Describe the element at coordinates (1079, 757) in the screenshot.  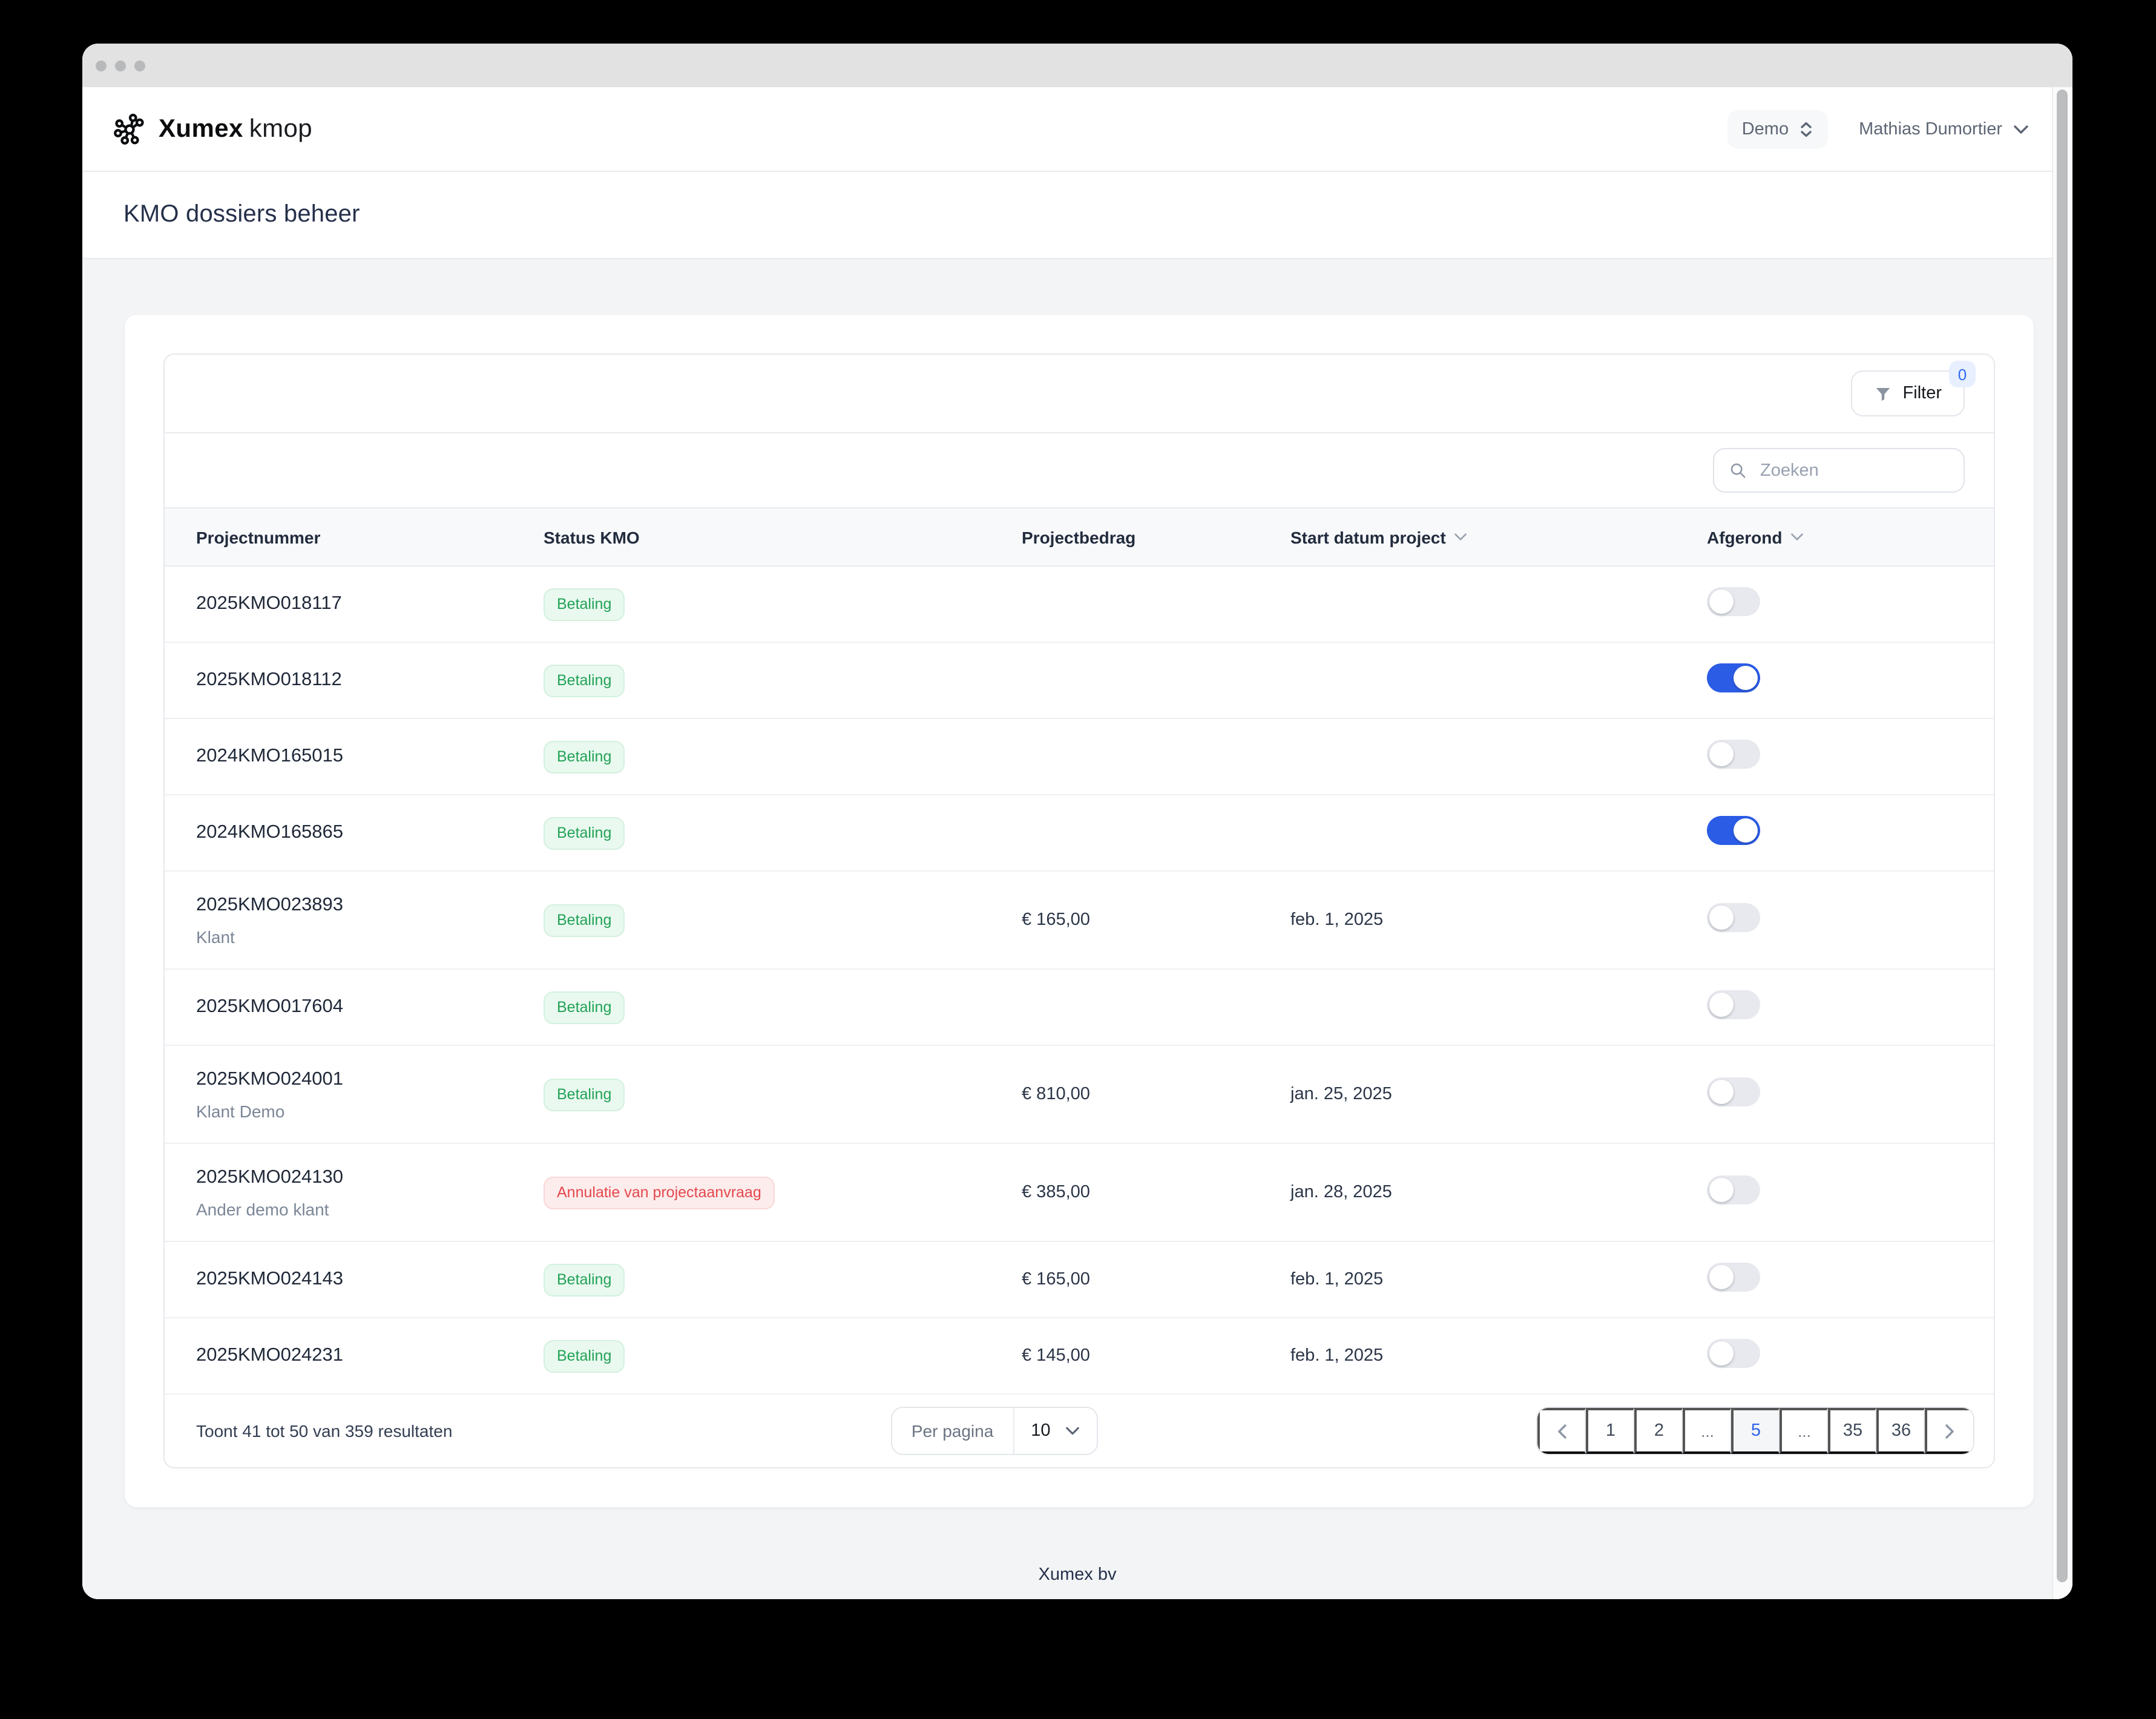
I see `table-row: 2024KMO165015 Betaling` at that location.